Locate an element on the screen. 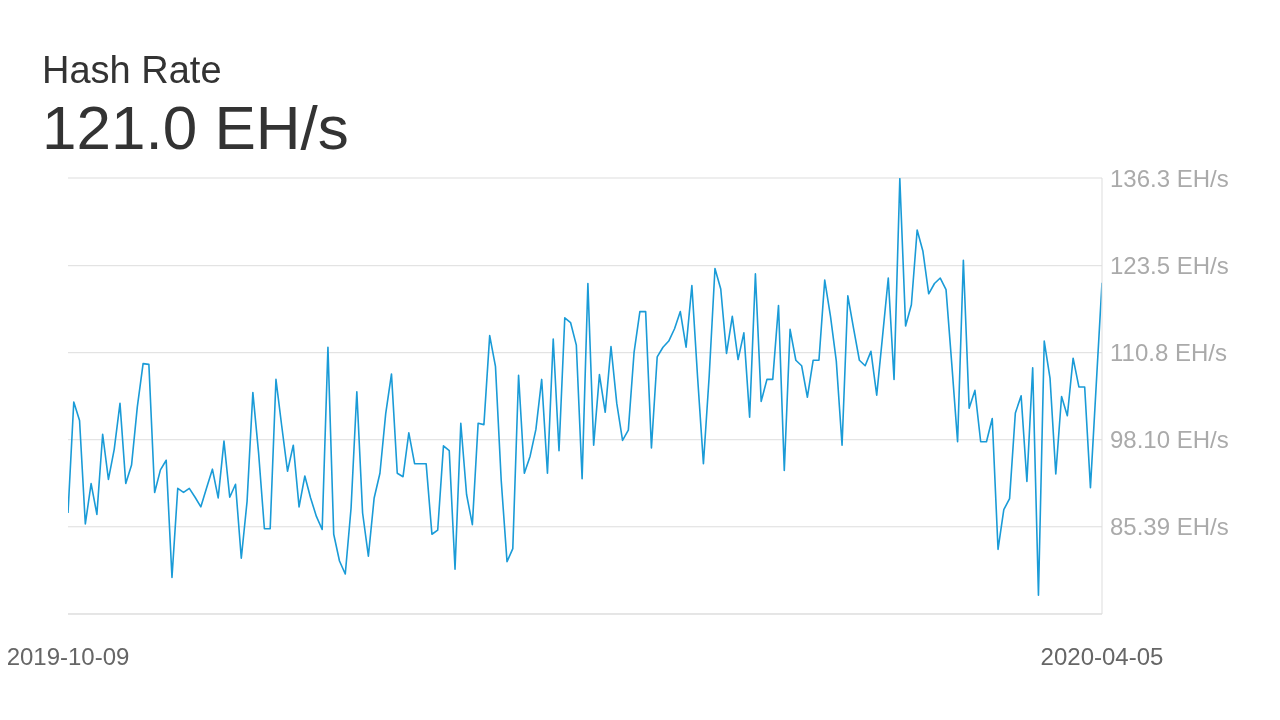 The width and height of the screenshot is (1280, 720). y-tick-label: 85.39 EH/s is located at coordinates (1169, 527).